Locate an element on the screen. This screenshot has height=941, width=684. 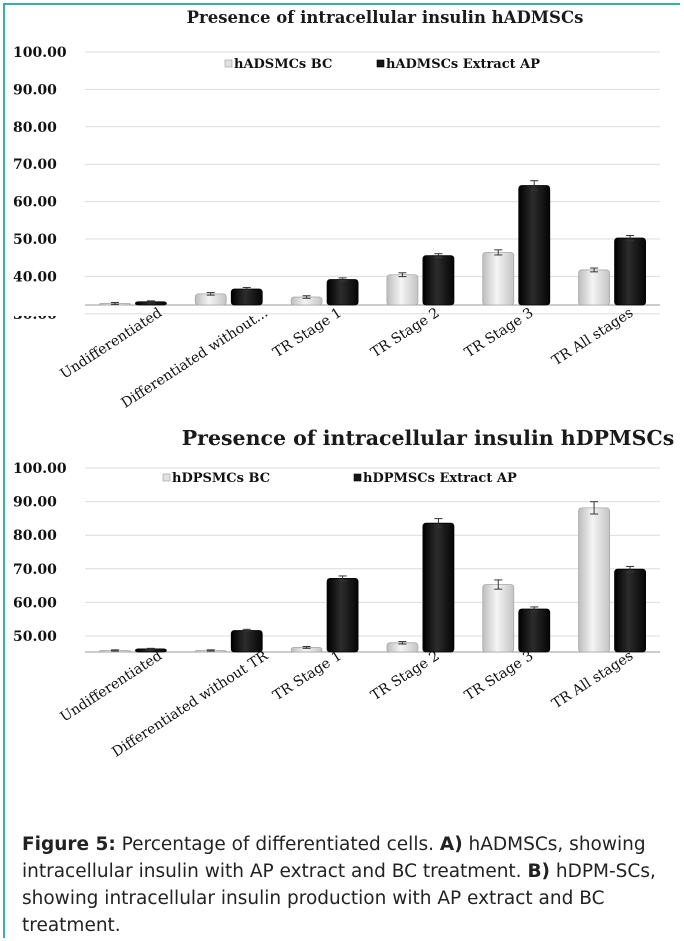
legend-label-ap: hADMSCs Extract AP is located at coordinates (463, 64).